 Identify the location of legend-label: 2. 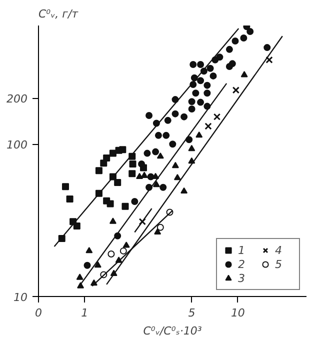
(242, 264).